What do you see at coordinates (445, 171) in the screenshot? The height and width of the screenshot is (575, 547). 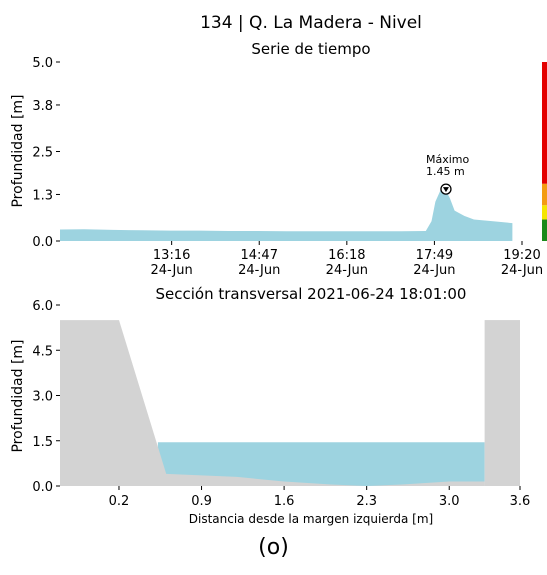 I see `max-annotation-value: 1.45 m` at bounding box center [445, 171].